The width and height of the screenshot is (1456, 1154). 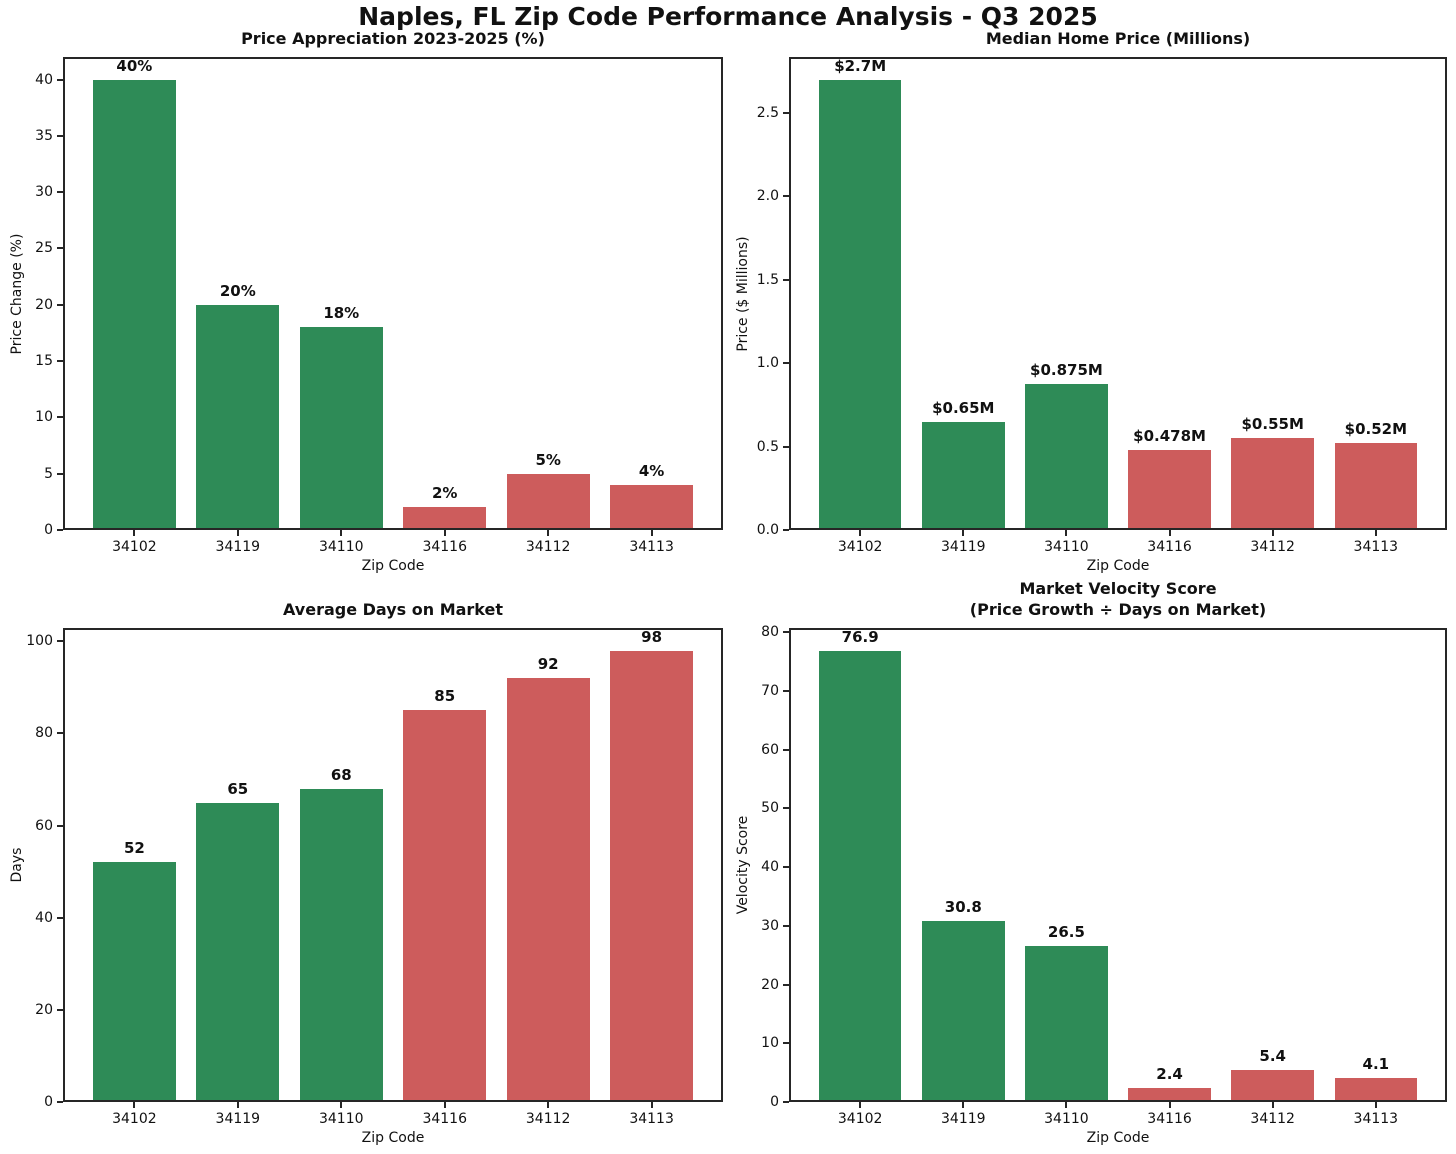 I want to click on y-tick-label: 100, so click(x=39, y=641).